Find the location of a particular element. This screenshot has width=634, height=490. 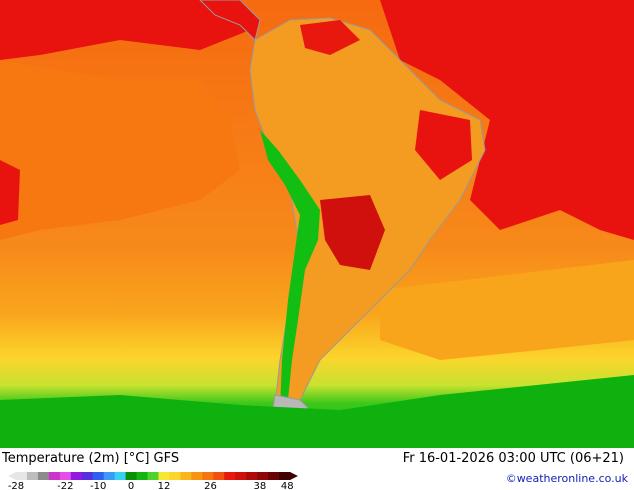

andes-cold-strip is located at coordinates (290, 270).